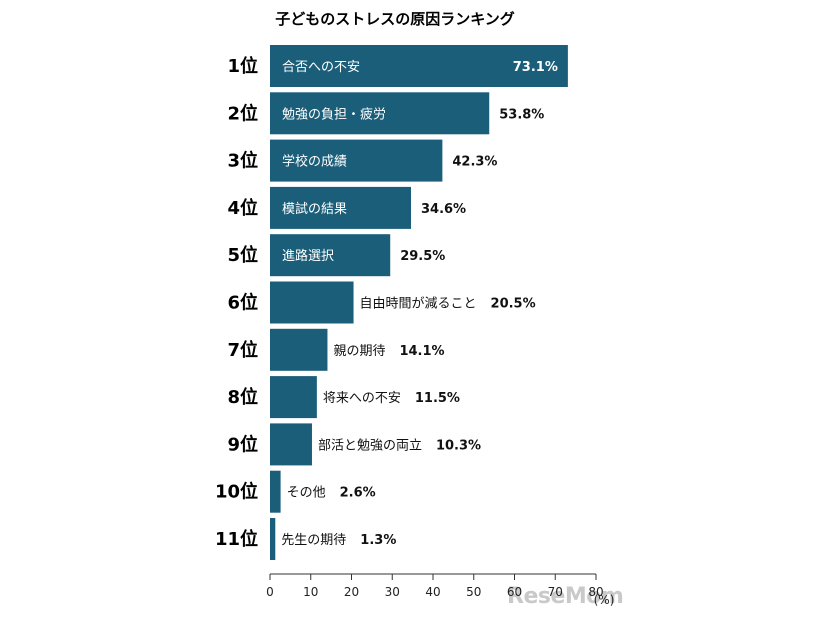  Describe the element at coordinates (242, 444) in the screenshot. I see `rank-label-9: 9位` at that location.